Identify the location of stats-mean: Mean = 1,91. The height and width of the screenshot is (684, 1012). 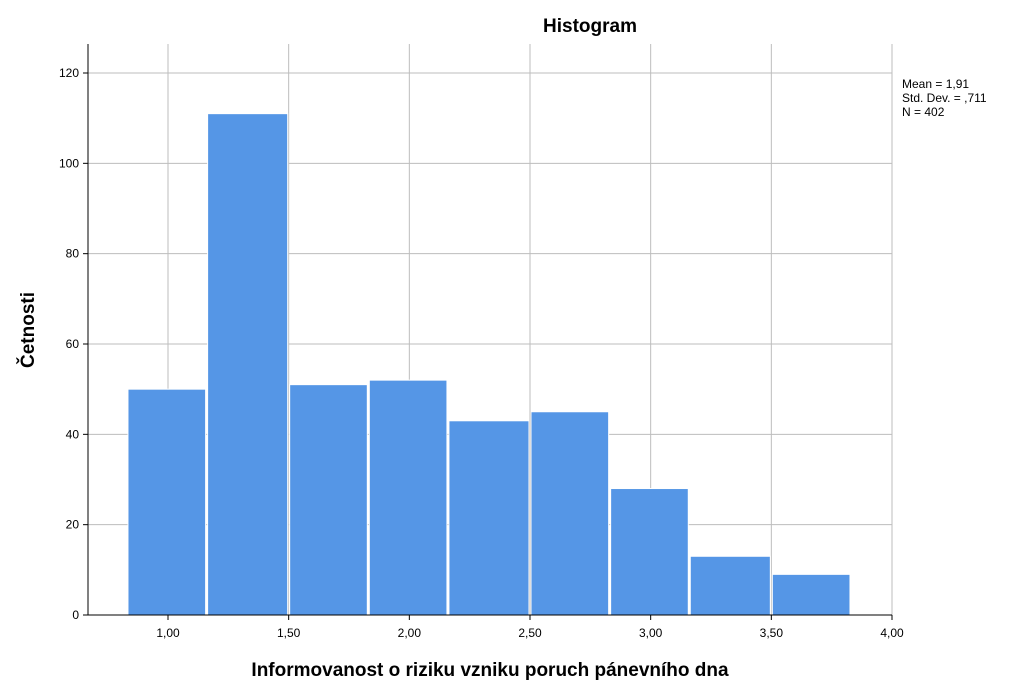
(935, 84).